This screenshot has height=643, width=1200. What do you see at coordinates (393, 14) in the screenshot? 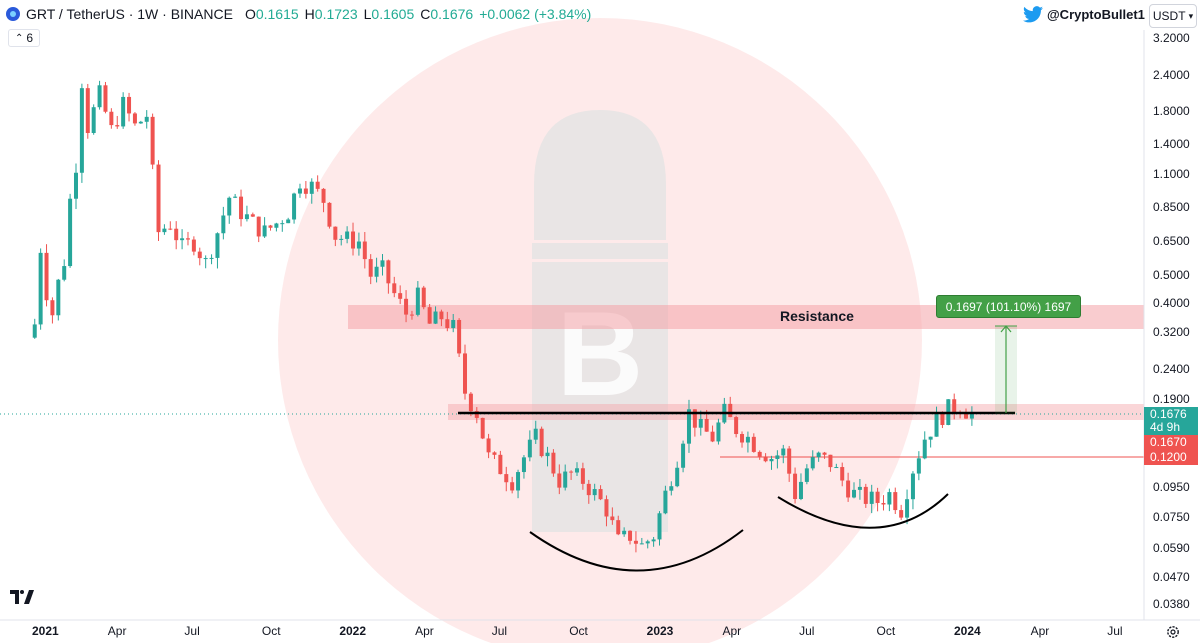
I see `low-value: 0.1605` at bounding box center [393, 14].